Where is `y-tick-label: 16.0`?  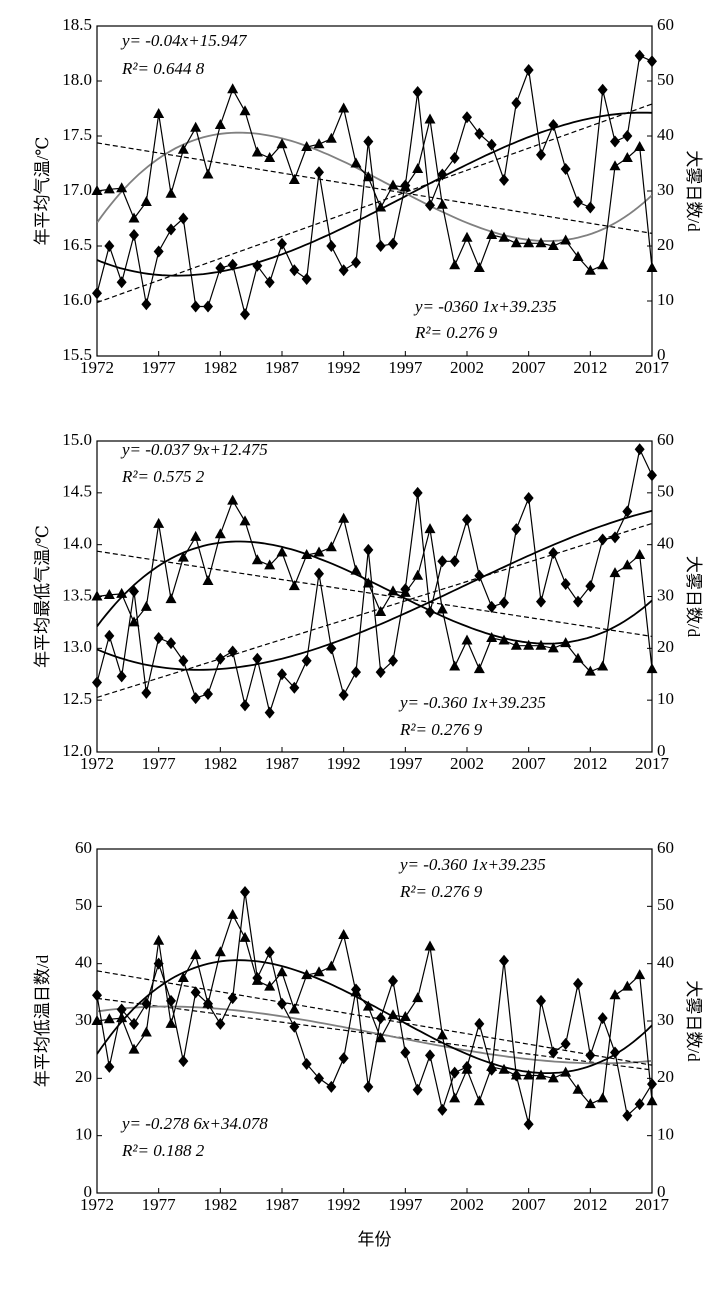
y-tick-label: 16.0 is located at coordinates (77, 299).